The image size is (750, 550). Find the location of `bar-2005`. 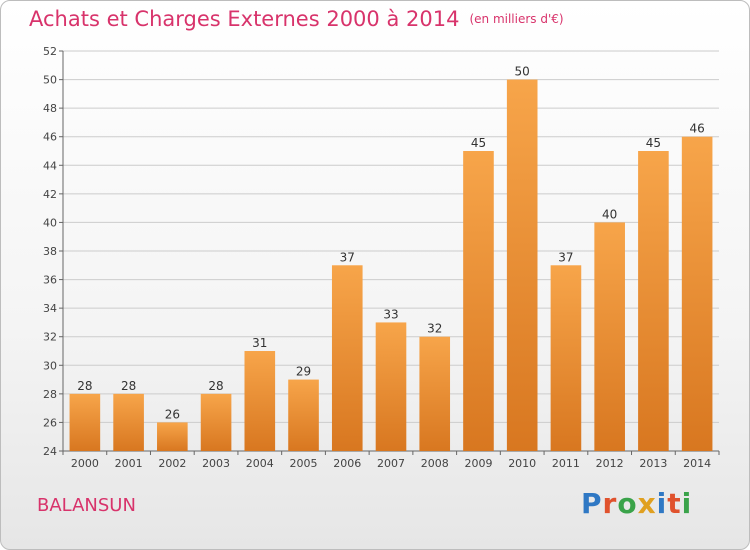

bar-2005 is located at coordinates (303, 415).